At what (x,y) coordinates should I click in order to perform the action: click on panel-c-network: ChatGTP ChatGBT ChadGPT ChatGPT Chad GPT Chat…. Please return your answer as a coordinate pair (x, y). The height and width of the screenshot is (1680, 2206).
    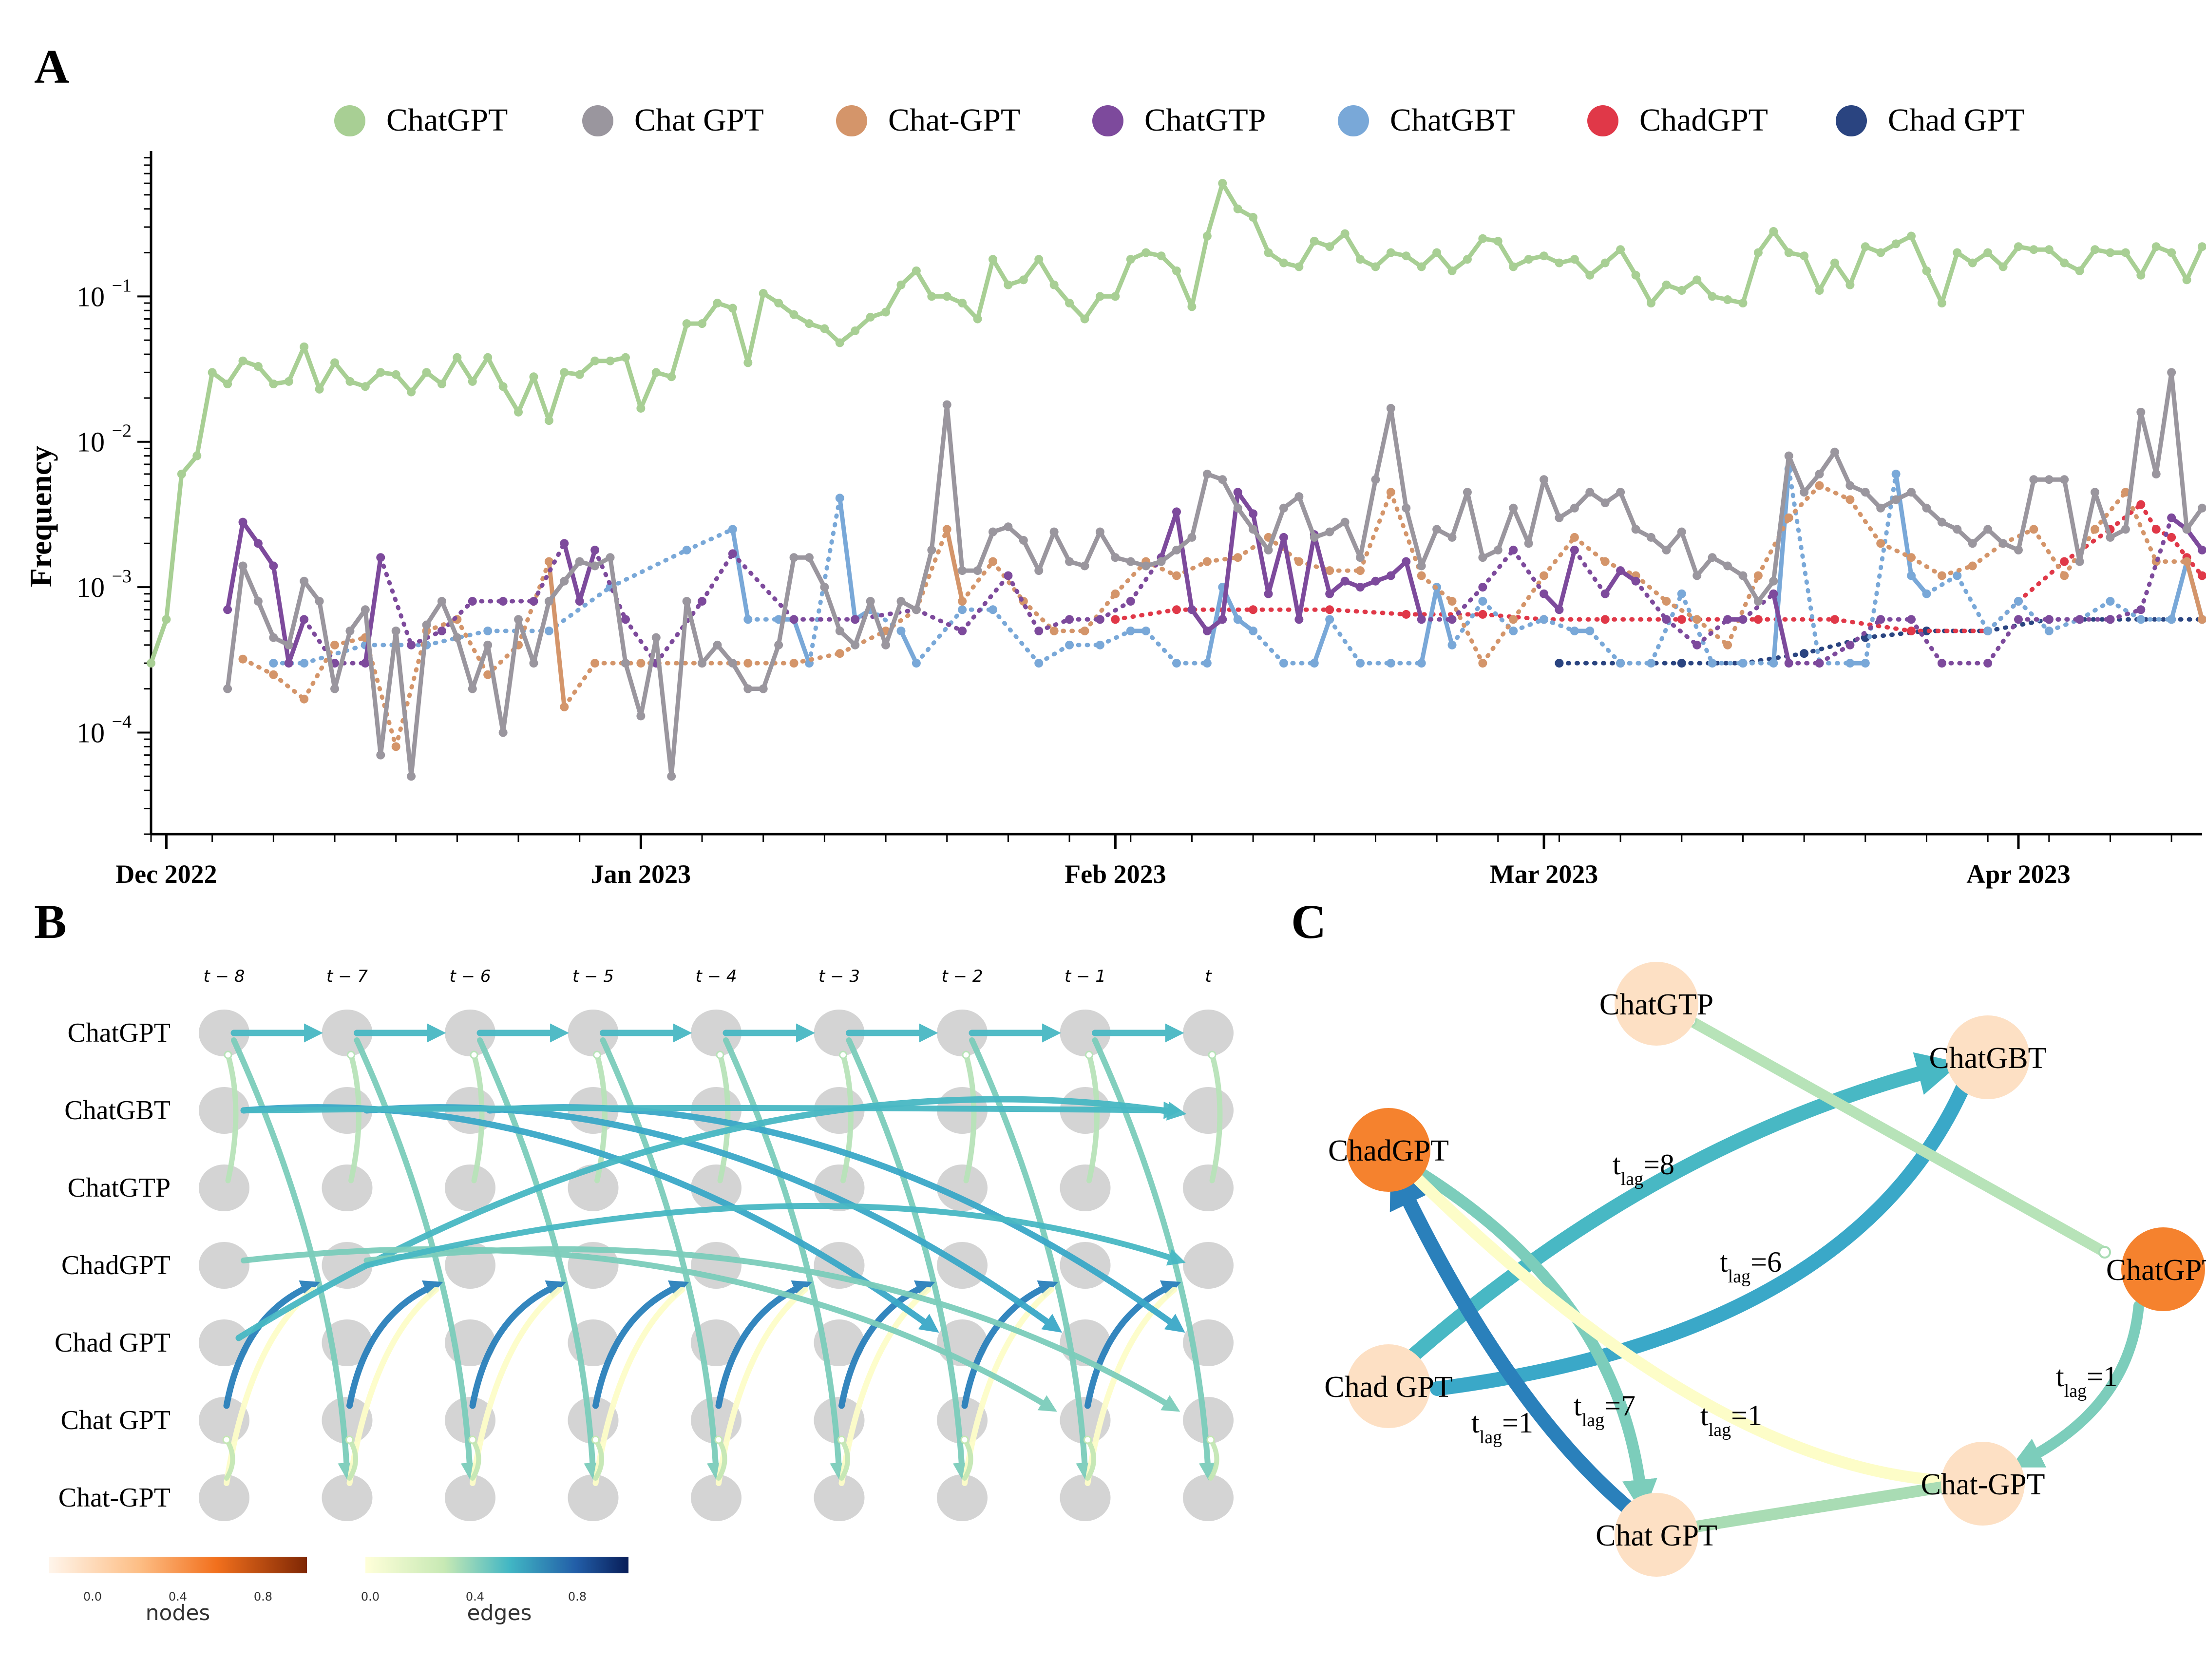
    Looking at the image, I should click on (1765, 1269).